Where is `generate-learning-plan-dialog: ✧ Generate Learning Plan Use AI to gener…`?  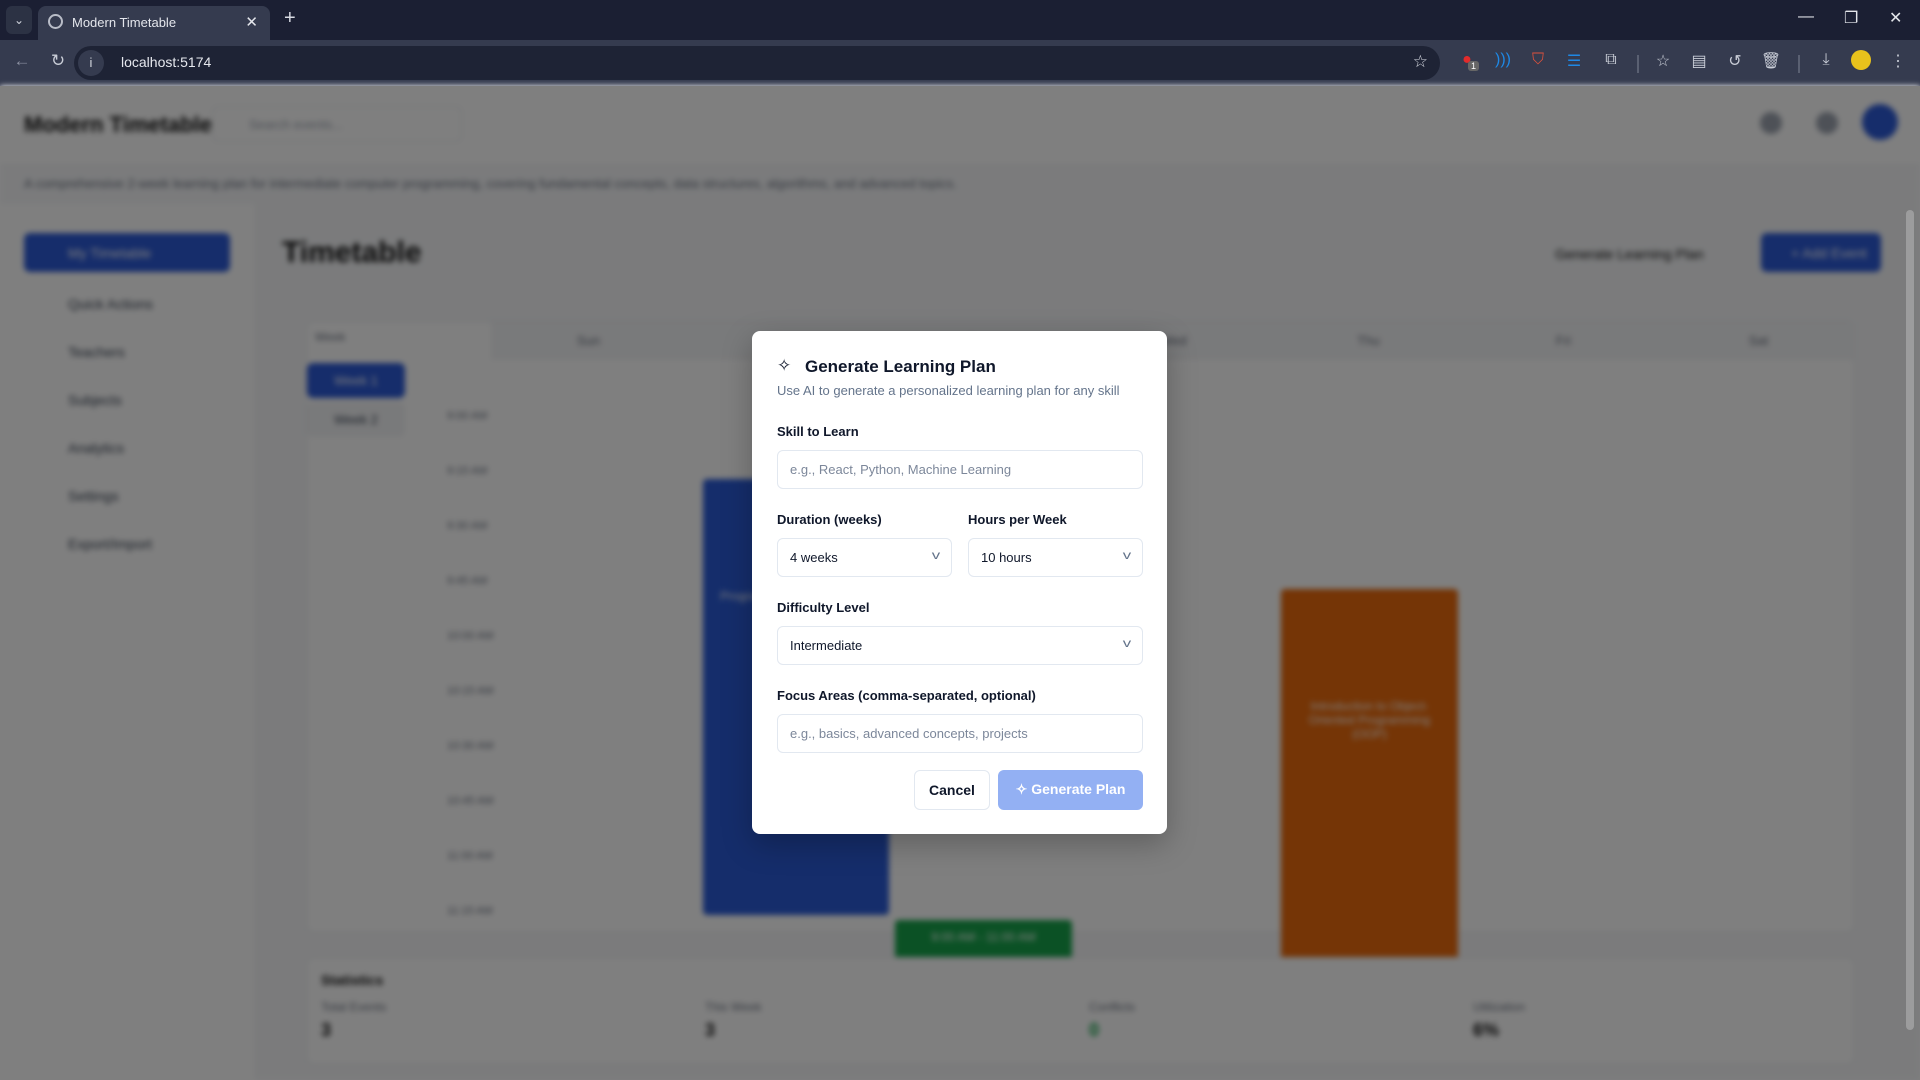
generate-learning-plan-dialog: ✧ Generate Learning Plan Use AI to gener… is located at coordinates (959, 582).